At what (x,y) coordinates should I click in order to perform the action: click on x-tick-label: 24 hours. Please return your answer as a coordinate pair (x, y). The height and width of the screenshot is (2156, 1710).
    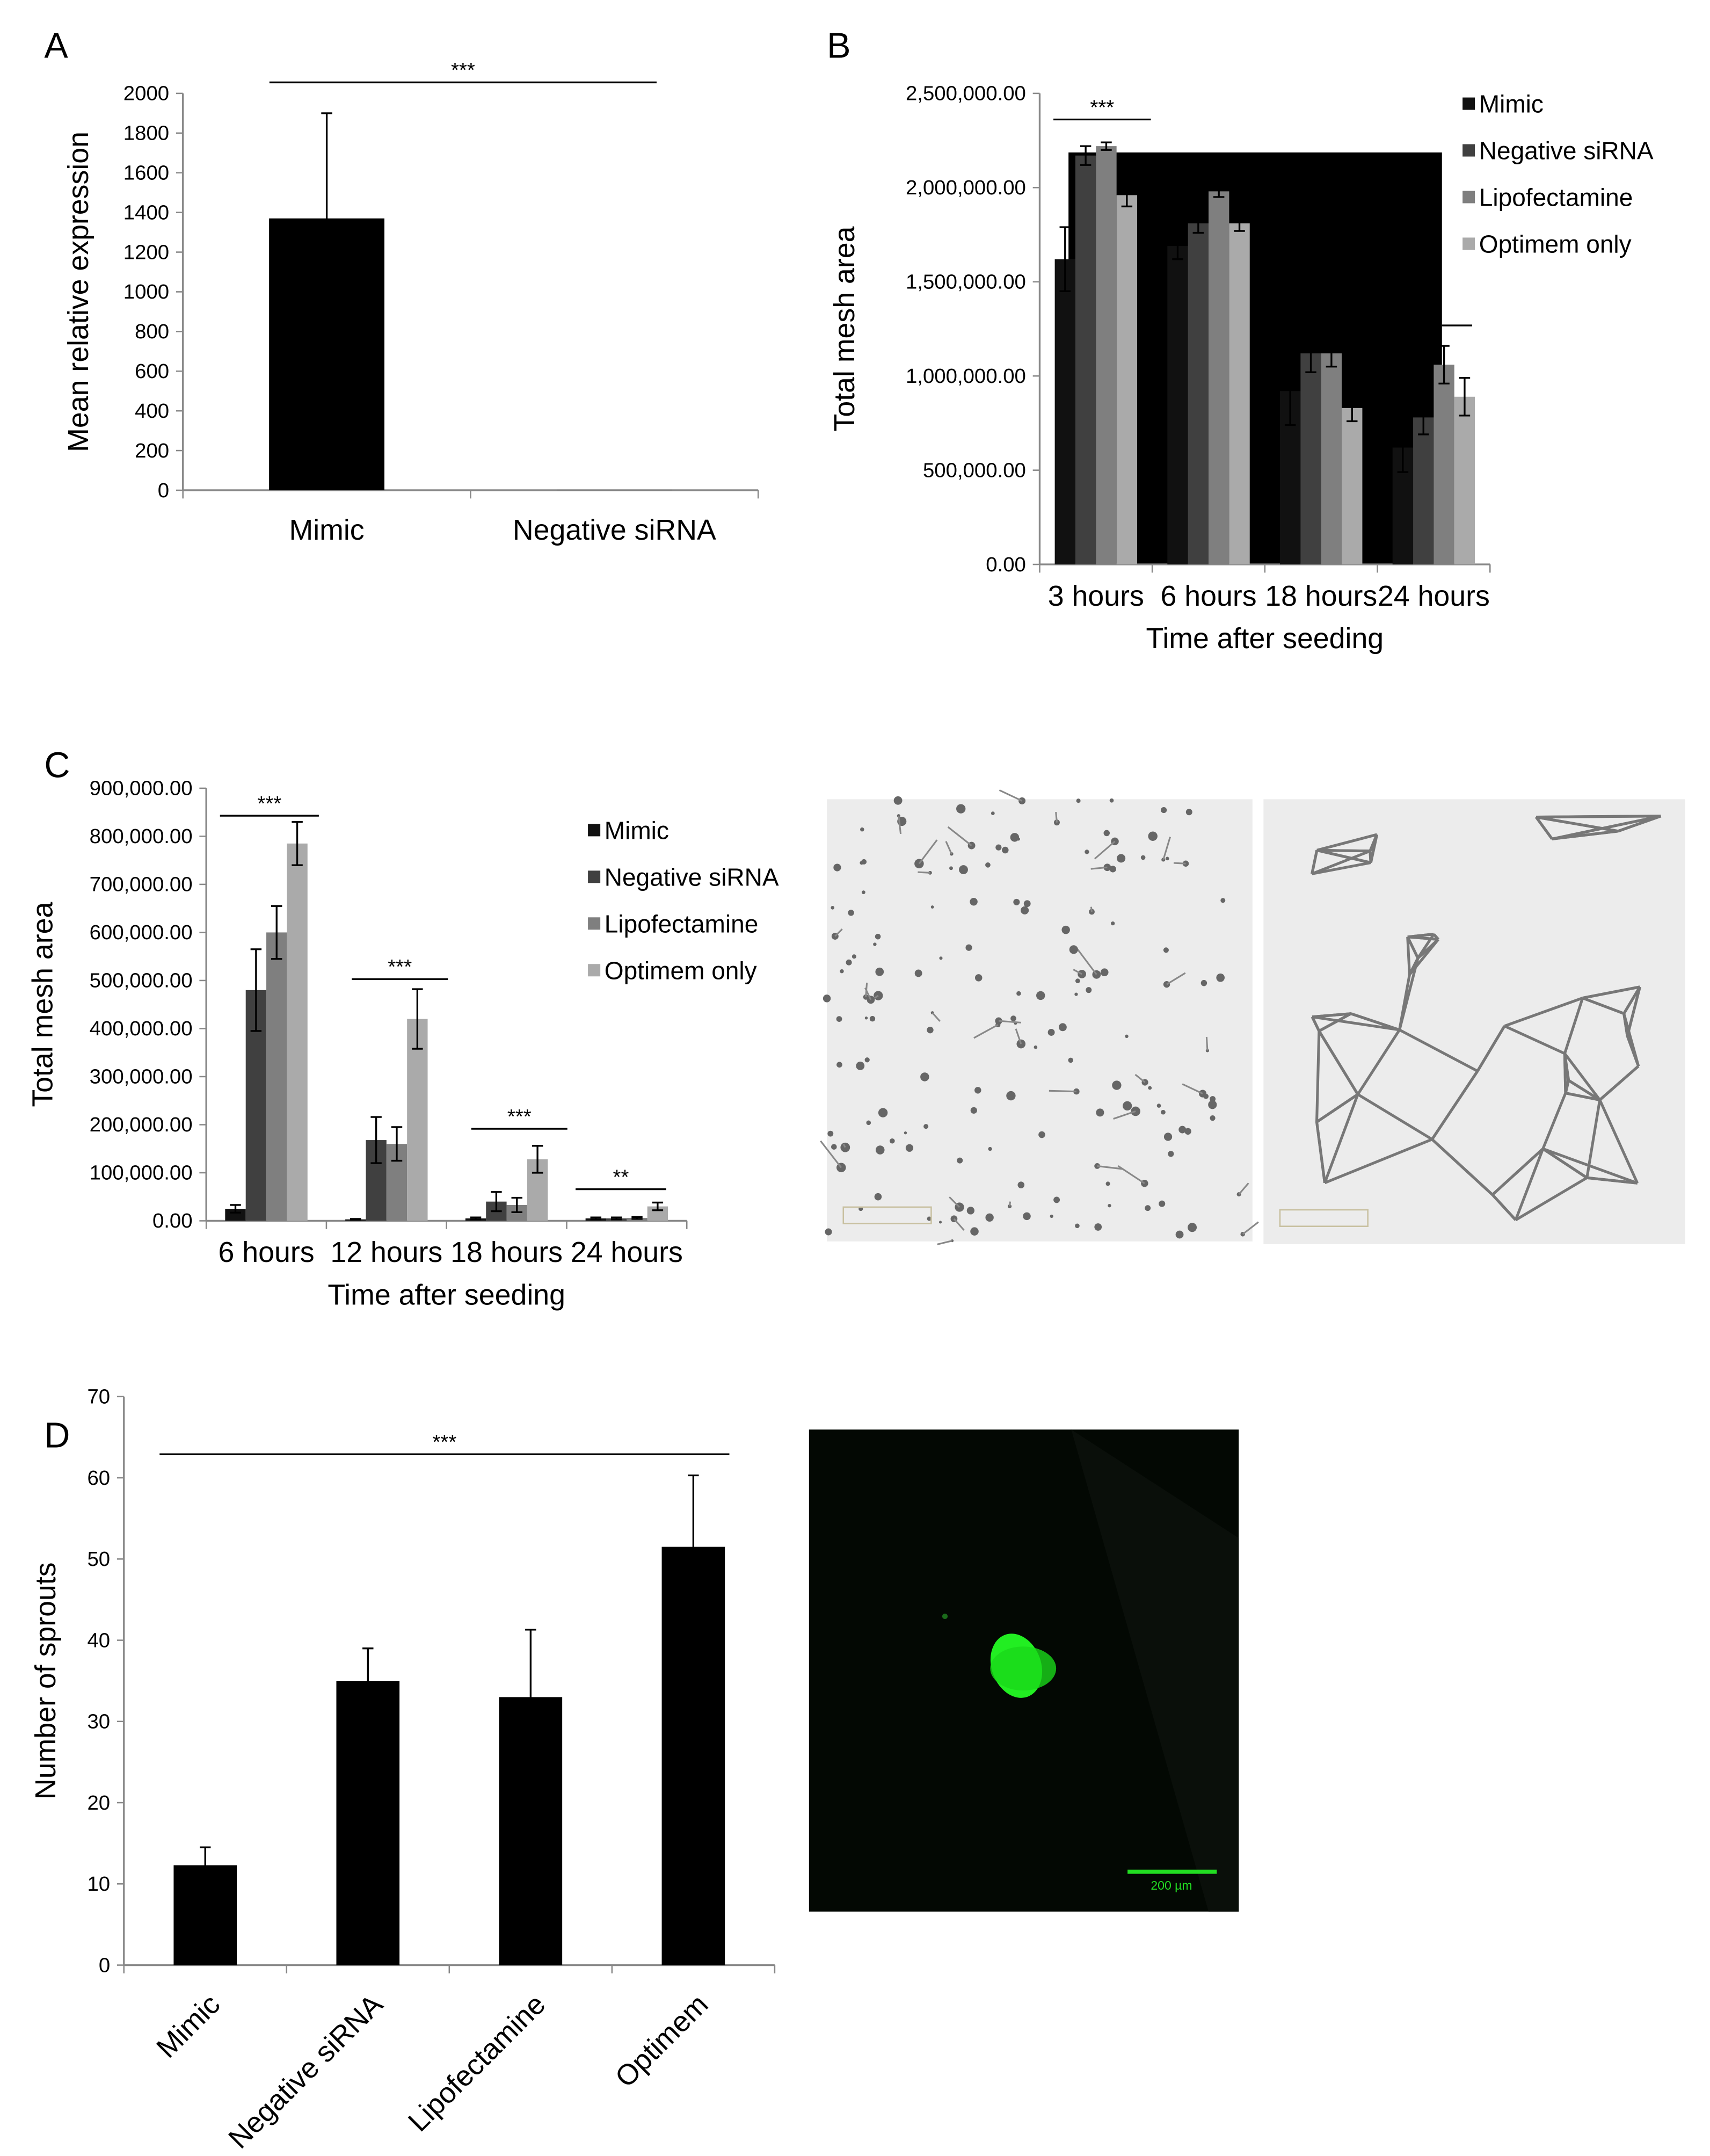
    Looking at the image, I should click on (627, 1252).